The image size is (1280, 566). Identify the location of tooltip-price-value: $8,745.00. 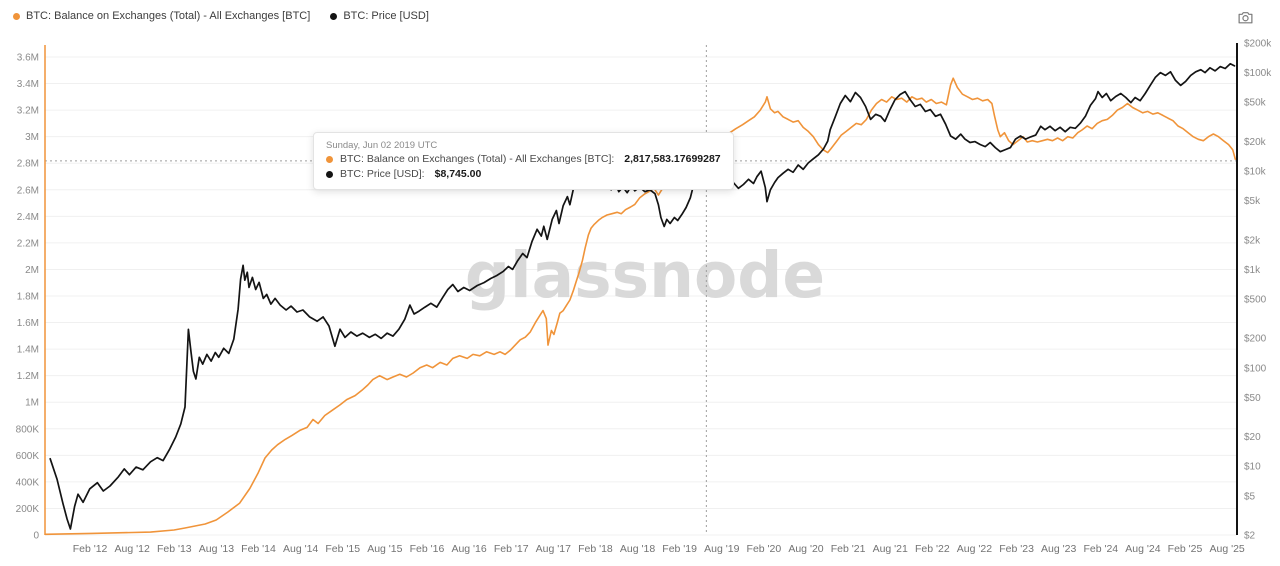
(458, 174).